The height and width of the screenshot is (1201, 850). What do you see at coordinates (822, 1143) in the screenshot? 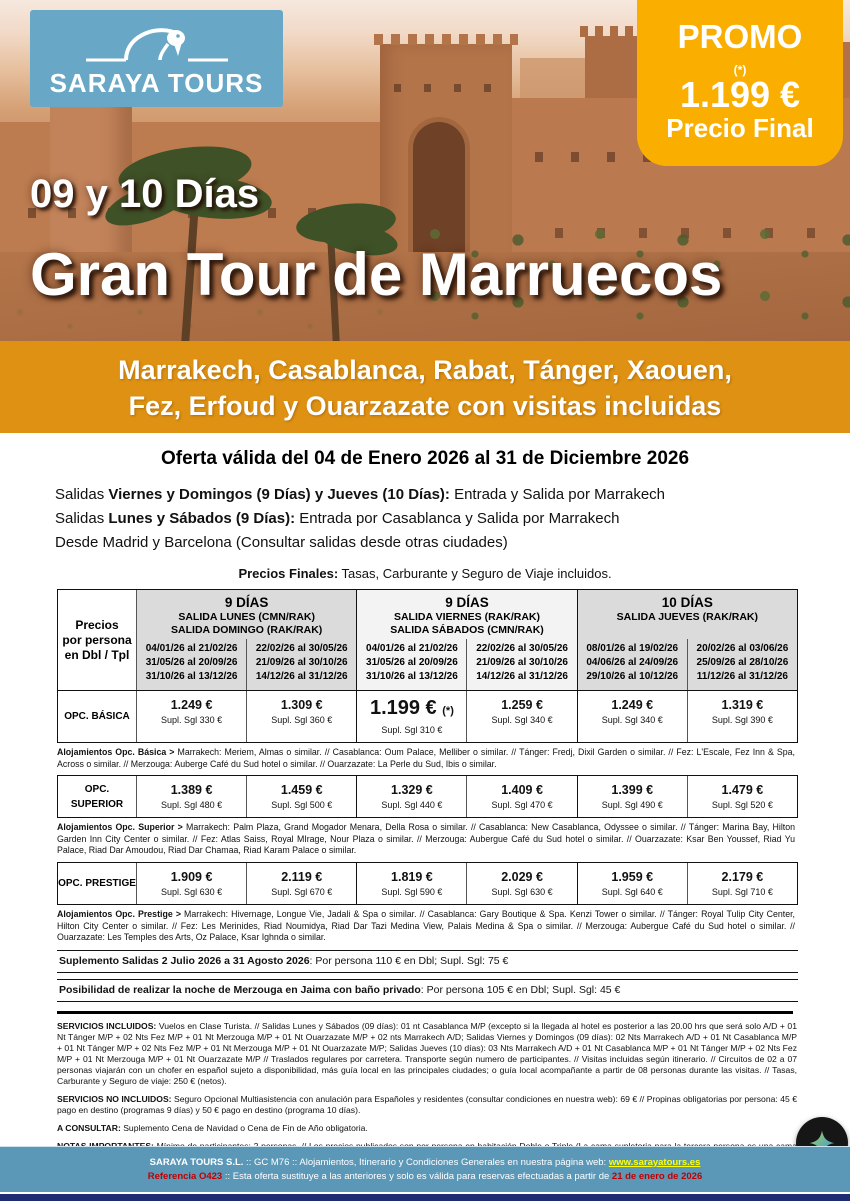
I see `spark-icon` at bounding box center [822, 1143].